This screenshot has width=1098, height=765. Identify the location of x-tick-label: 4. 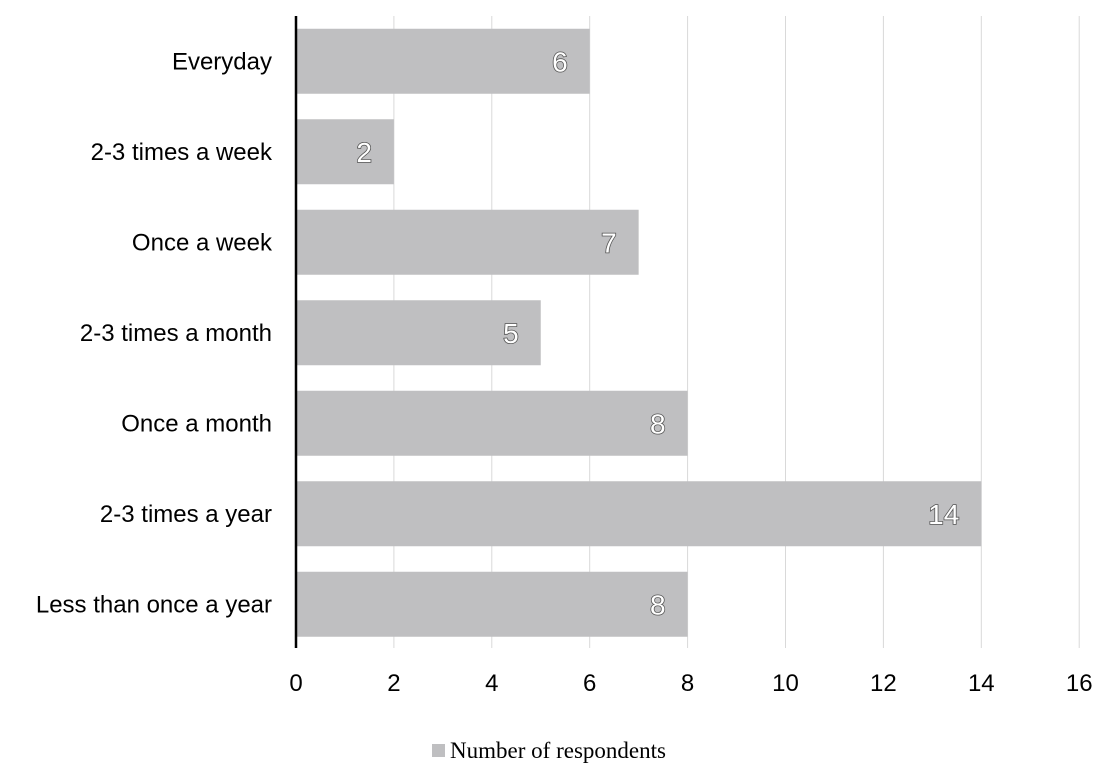
(491, 683).